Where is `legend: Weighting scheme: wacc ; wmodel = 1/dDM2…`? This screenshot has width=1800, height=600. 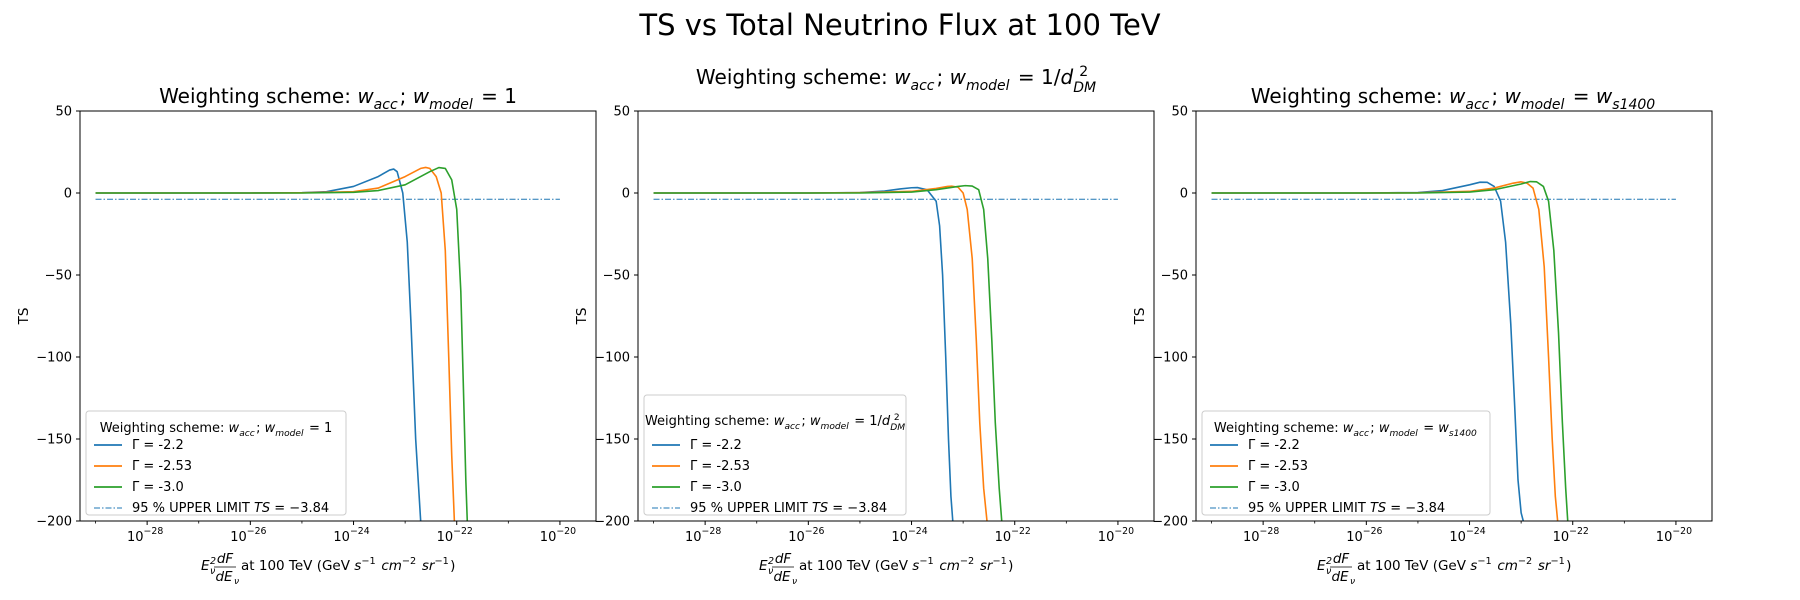 legend: Weighting scheme: wacc ; wmodel = 1/dDM2… is located at coordinates (775, 455).